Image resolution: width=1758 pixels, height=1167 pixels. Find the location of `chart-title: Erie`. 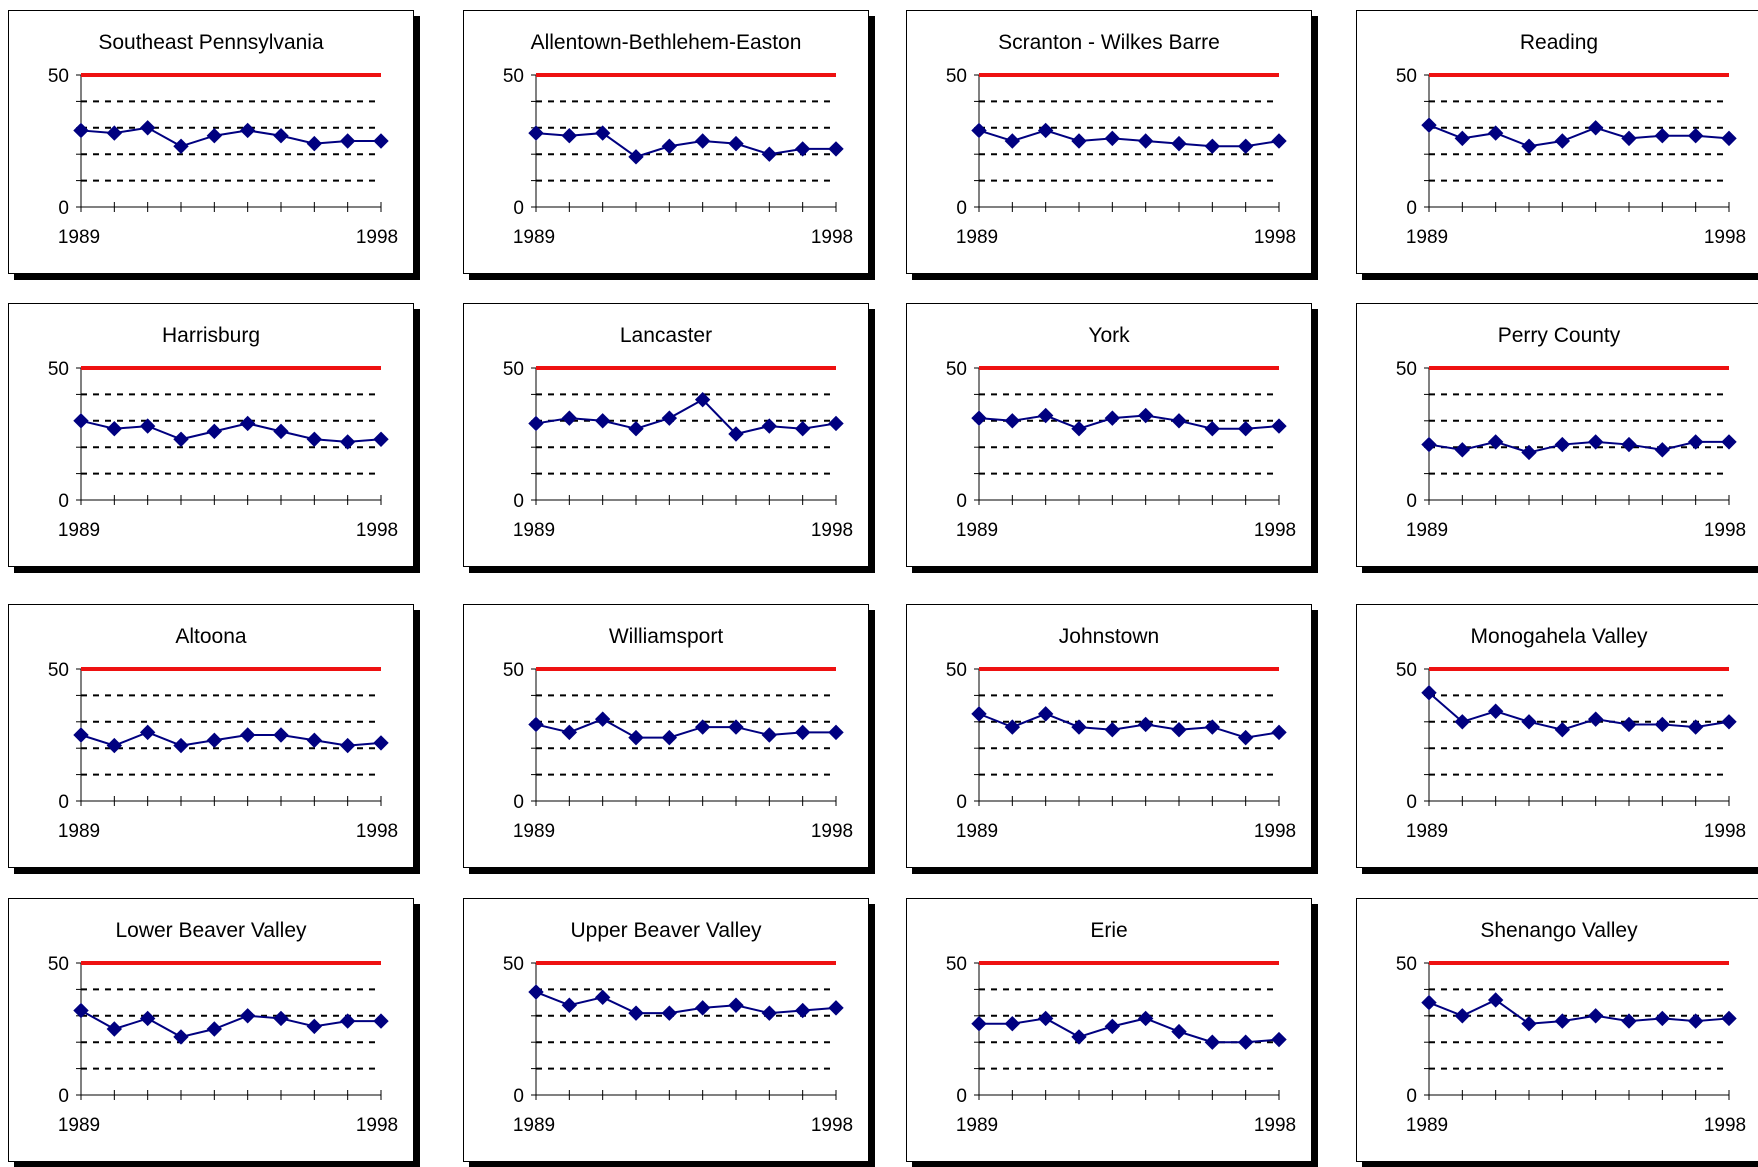

chart-title: Erie is located at coordinates (1109, 930).